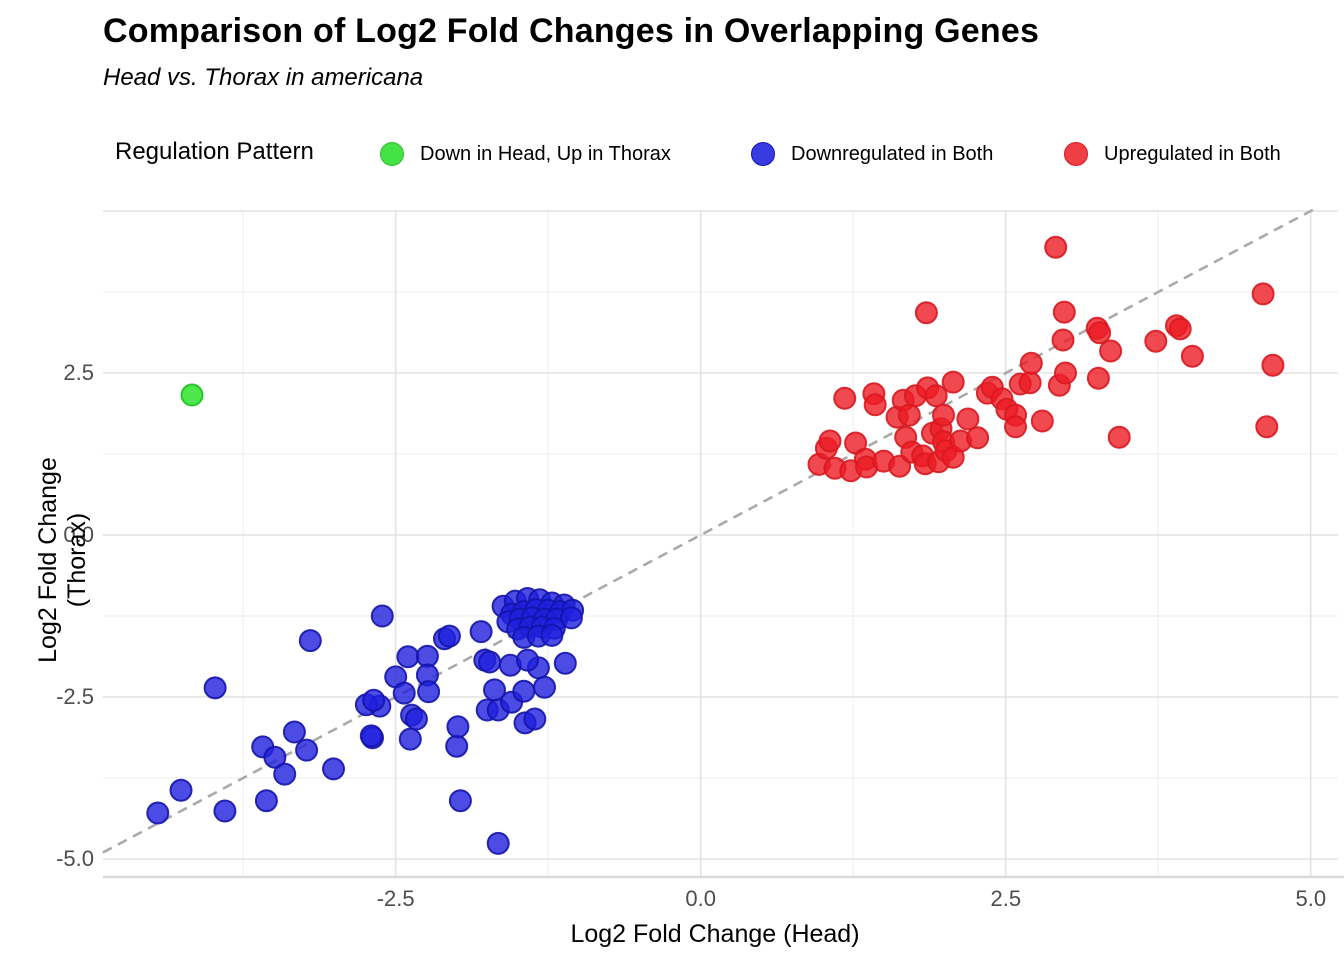 The image size is (1344, 960). What do you see at coordinates (395, 898) in the screenshot?
I see `x-tick-label: -2.5` at bounding box center [395, 898].